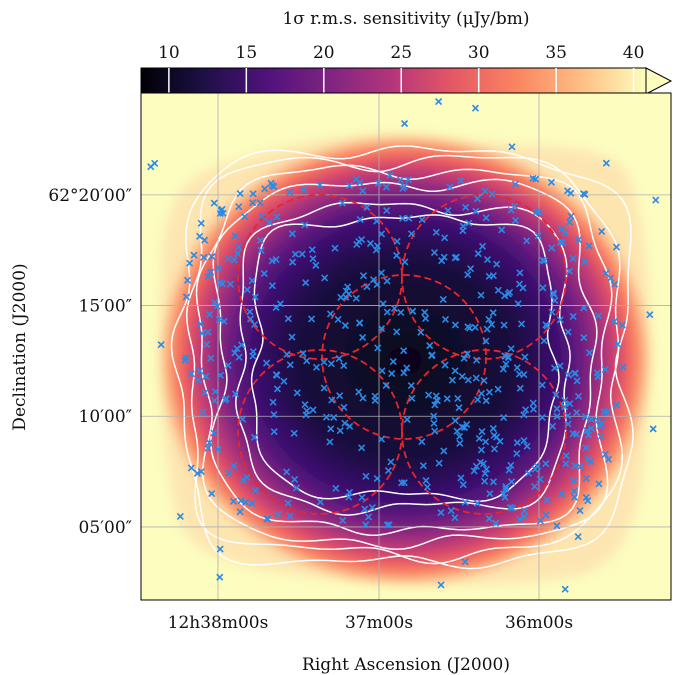  I want to click on pointing-circle, so click(484, 277).